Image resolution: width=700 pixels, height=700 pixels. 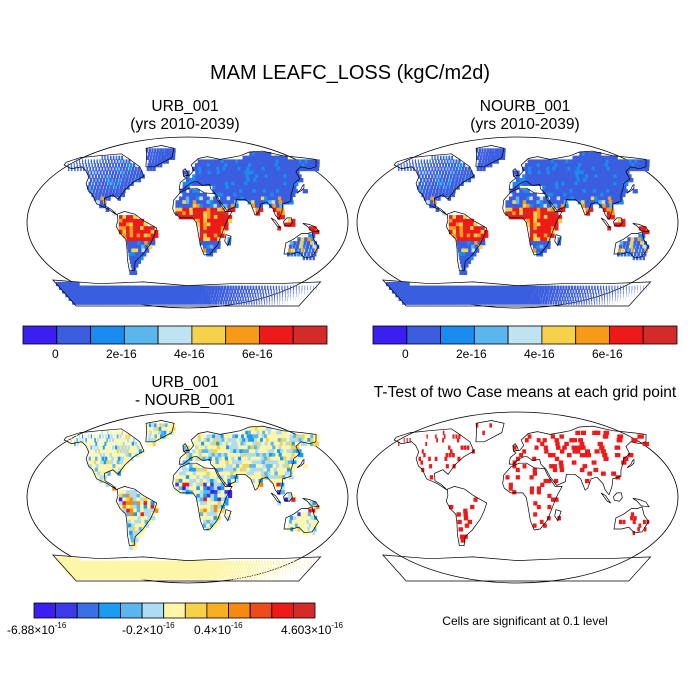 I want to click on map-panel-diff, so click(x=187, y=497).